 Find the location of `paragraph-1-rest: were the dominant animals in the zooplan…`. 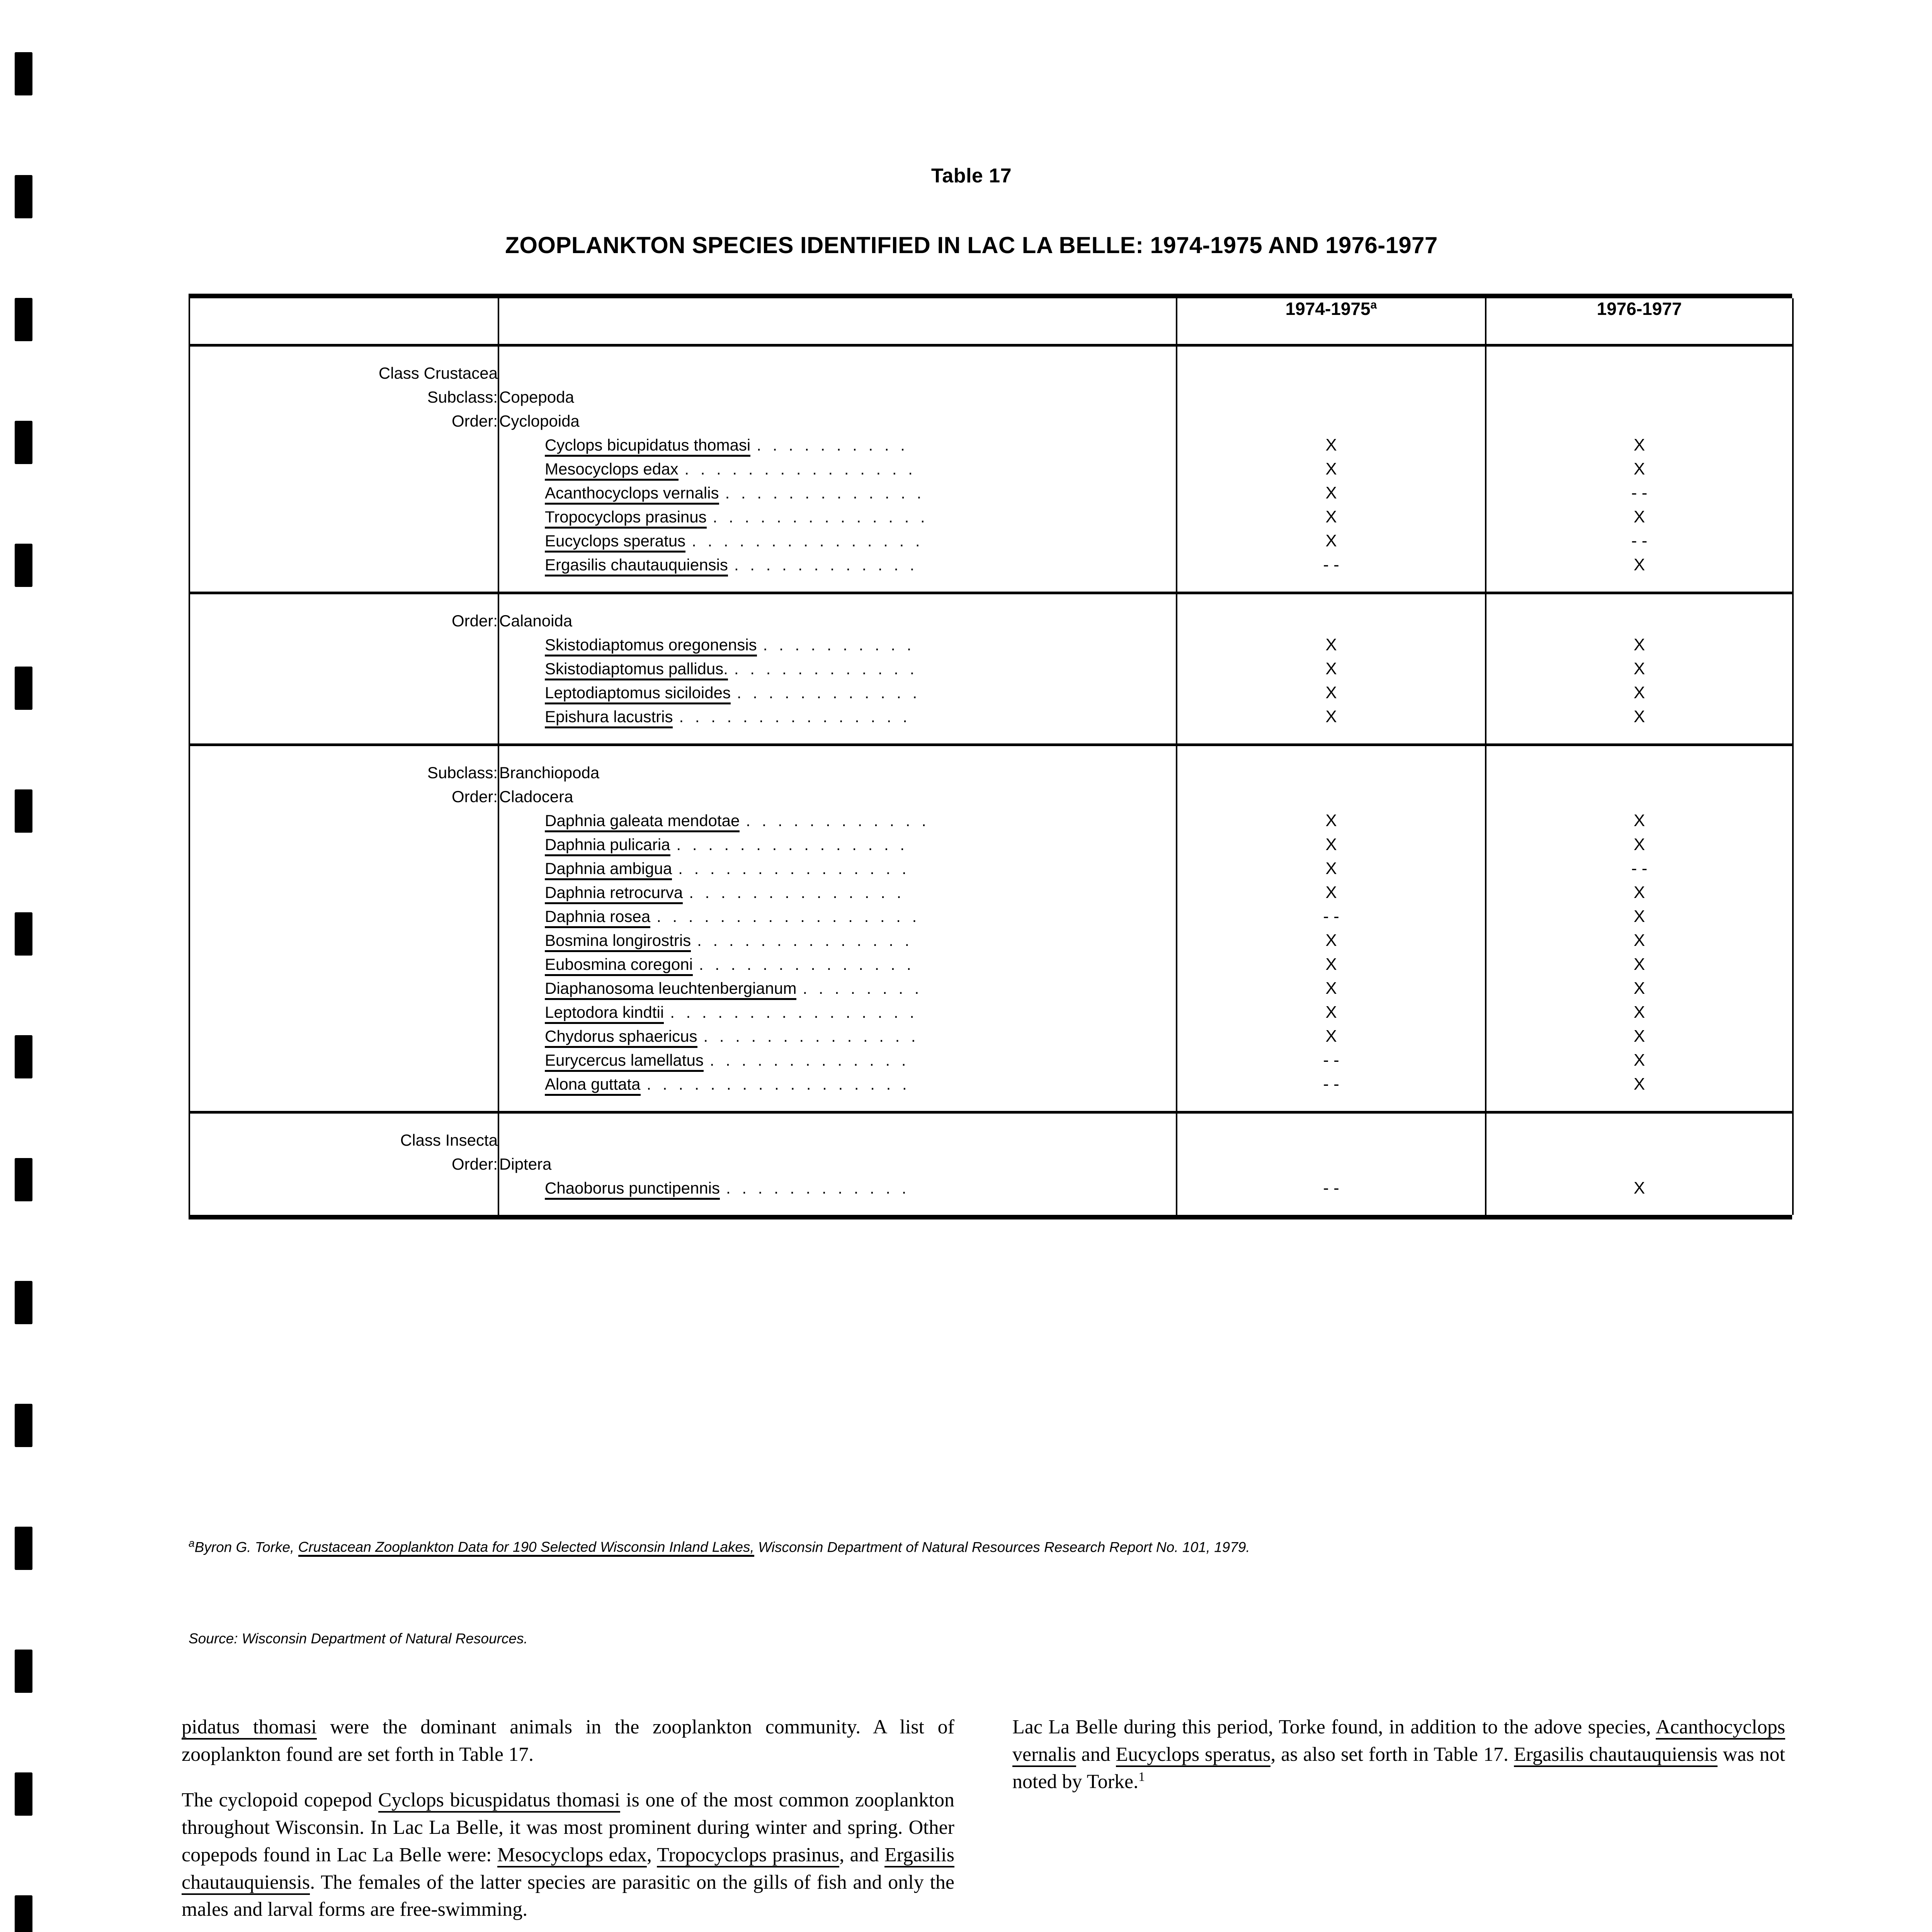

paragraph-1-rest: were the dominant animals in the zooplan… is located at coordinates (568, 1741).